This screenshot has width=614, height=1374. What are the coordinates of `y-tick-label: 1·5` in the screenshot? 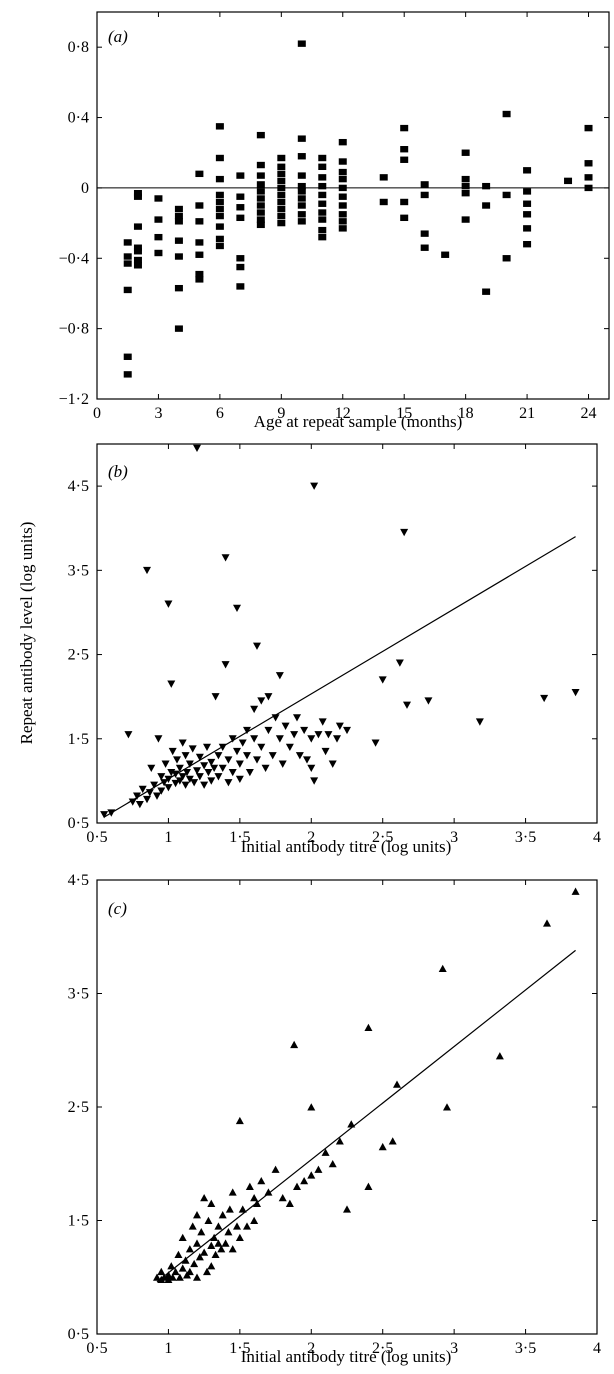 It's located at (78, 1221).